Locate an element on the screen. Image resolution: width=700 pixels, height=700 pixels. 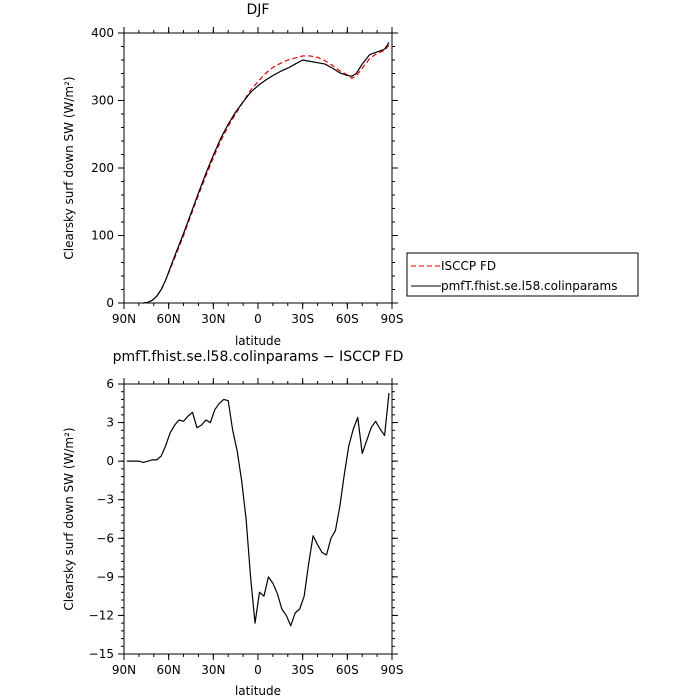
chart-legend: ISCCP FD pmfT.fhist.se.l58.colinparams is located at coordinates (522, 274).